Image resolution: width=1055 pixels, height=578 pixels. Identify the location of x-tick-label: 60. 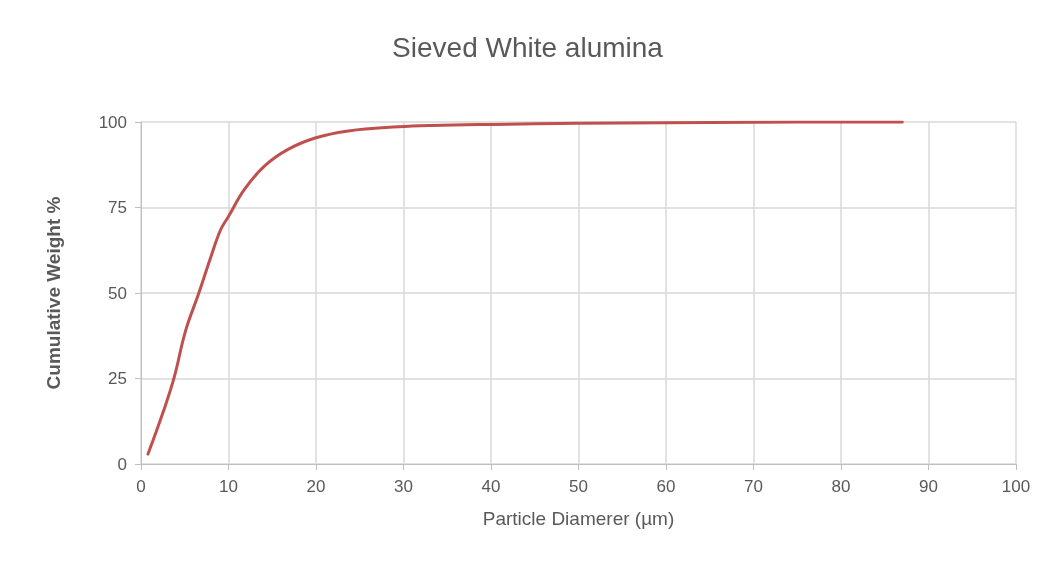
(666, 486).